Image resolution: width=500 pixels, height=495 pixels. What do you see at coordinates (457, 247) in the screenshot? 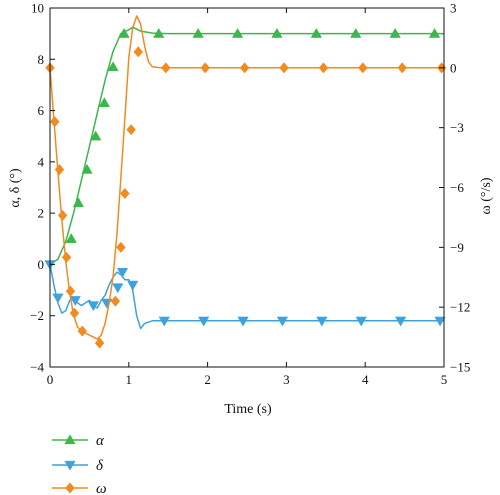
I see `y-right-tick-label: −9` at bounding box center [457, 247].